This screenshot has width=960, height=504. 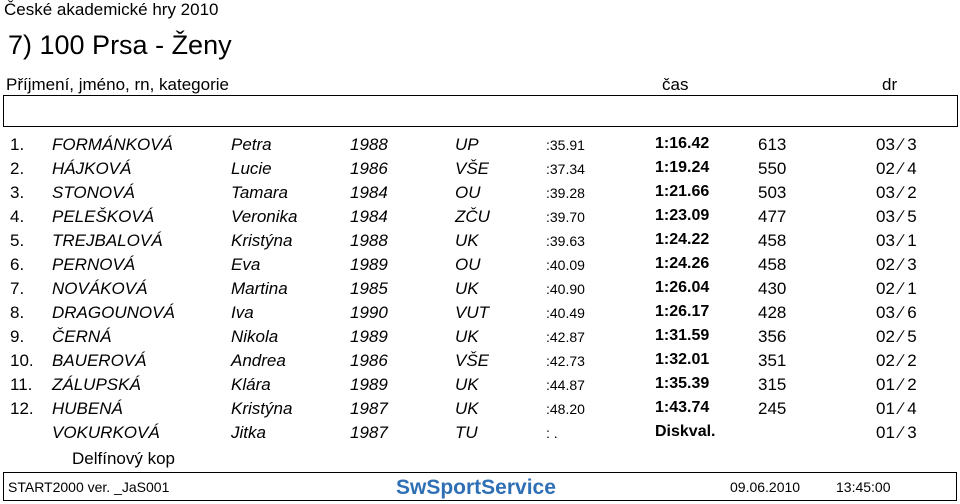 I want to click on heat-lane: 03 ∕ 1, so click(x=896, y=240).